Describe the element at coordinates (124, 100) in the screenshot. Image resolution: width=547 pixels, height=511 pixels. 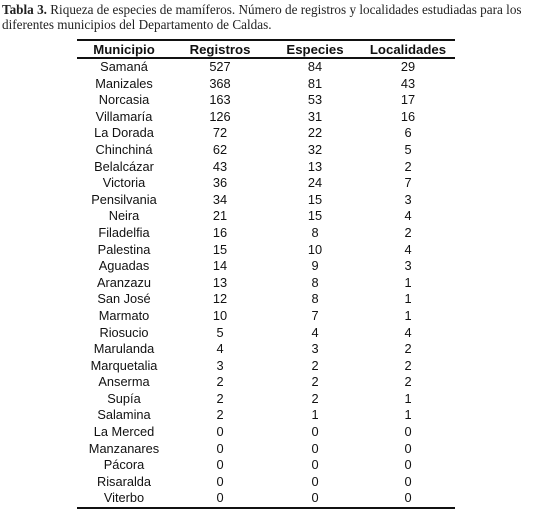
I see `municipality-cell: Norcasia` at that location.